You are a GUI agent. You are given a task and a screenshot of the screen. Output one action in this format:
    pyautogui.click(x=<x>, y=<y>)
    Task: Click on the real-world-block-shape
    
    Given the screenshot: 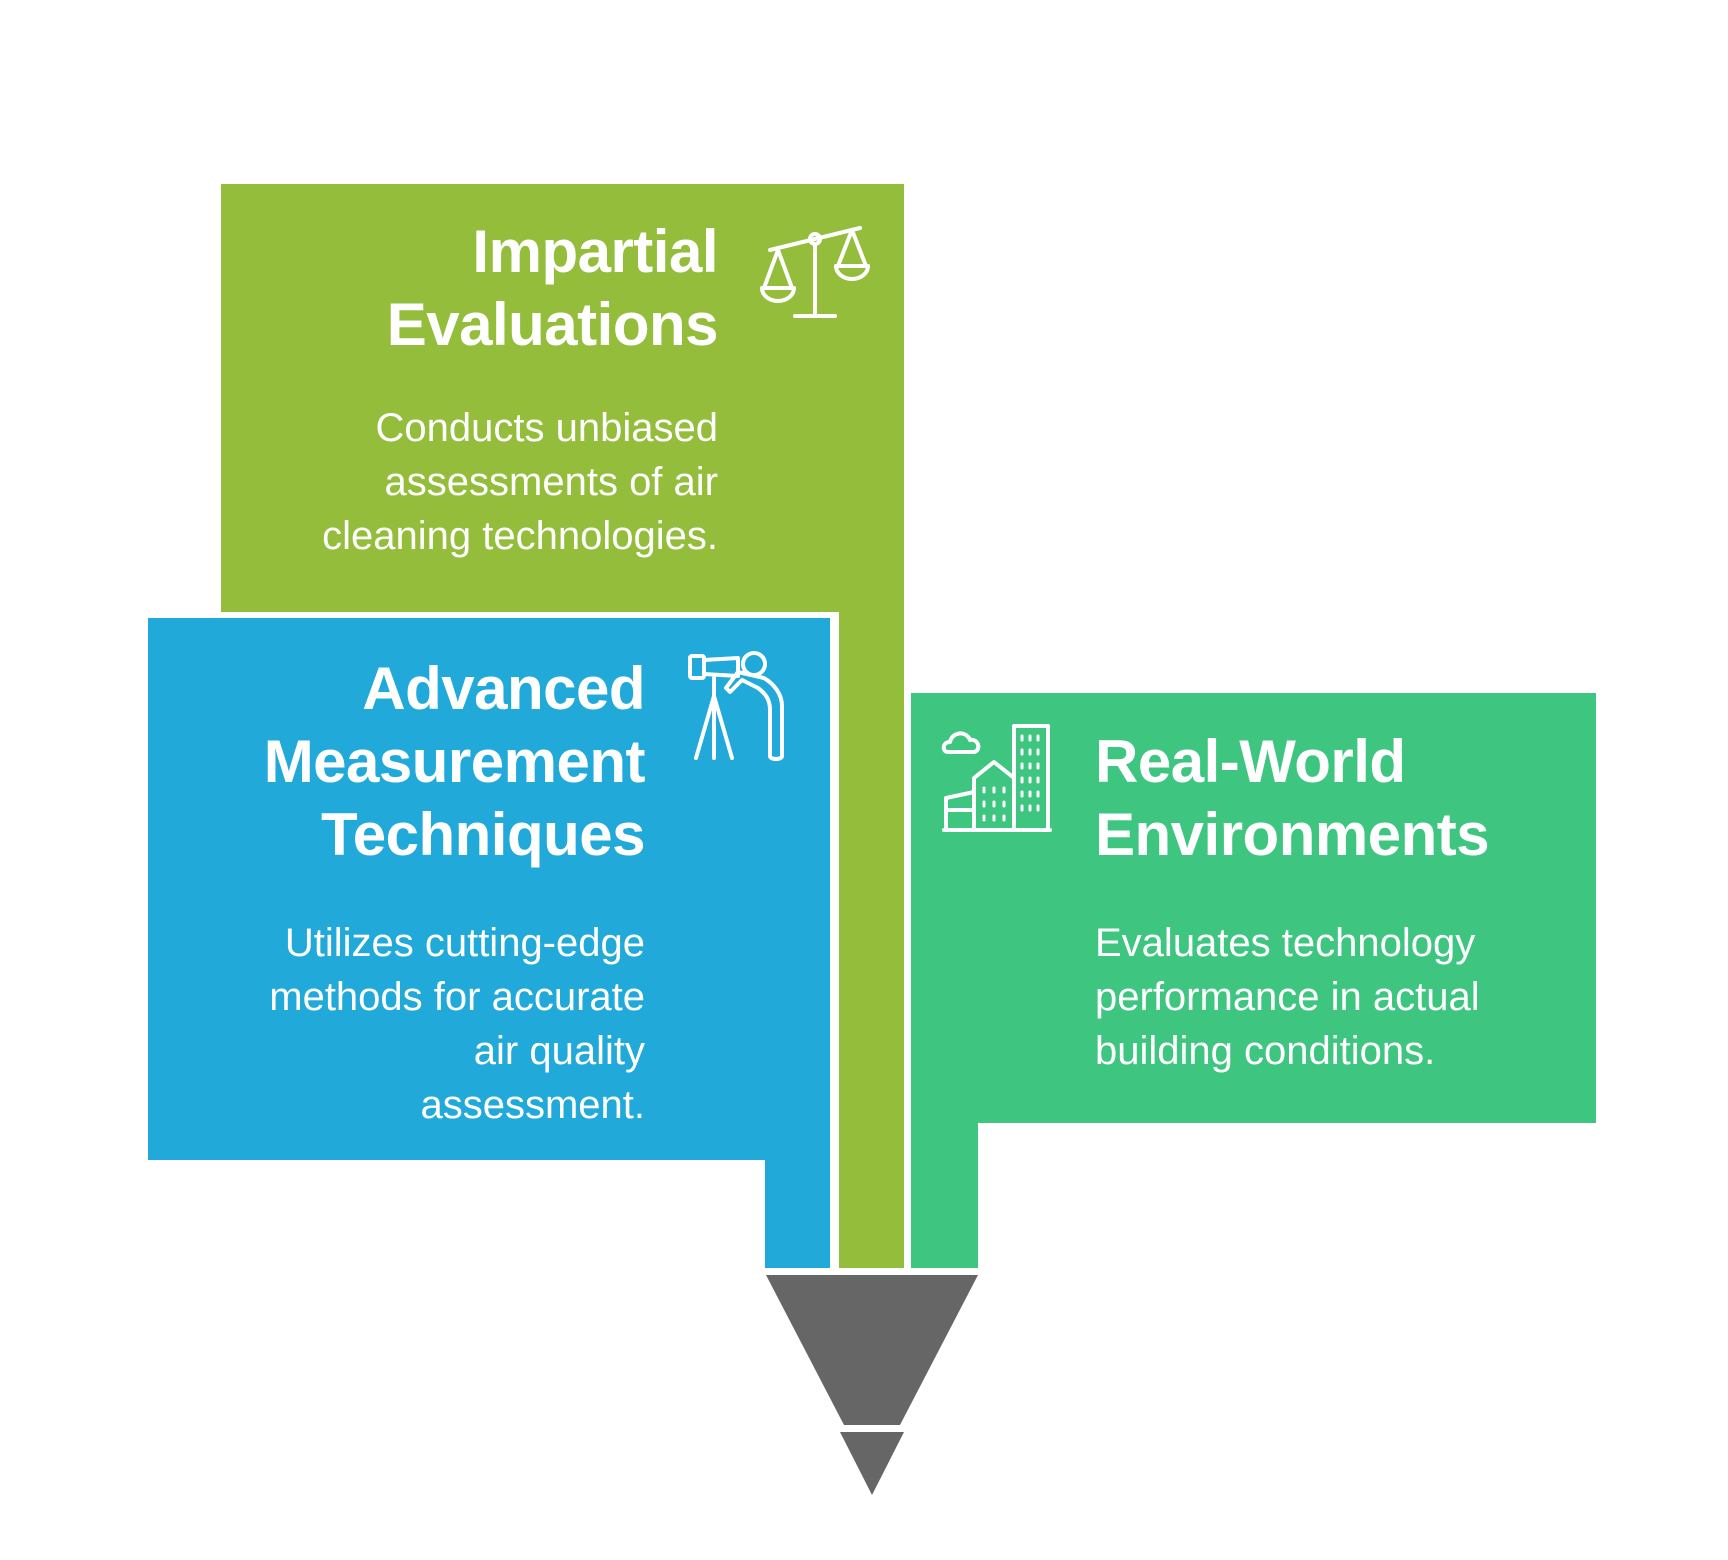 What is the action you would take?
    pyautogui.click(x=1253, y=980)
    